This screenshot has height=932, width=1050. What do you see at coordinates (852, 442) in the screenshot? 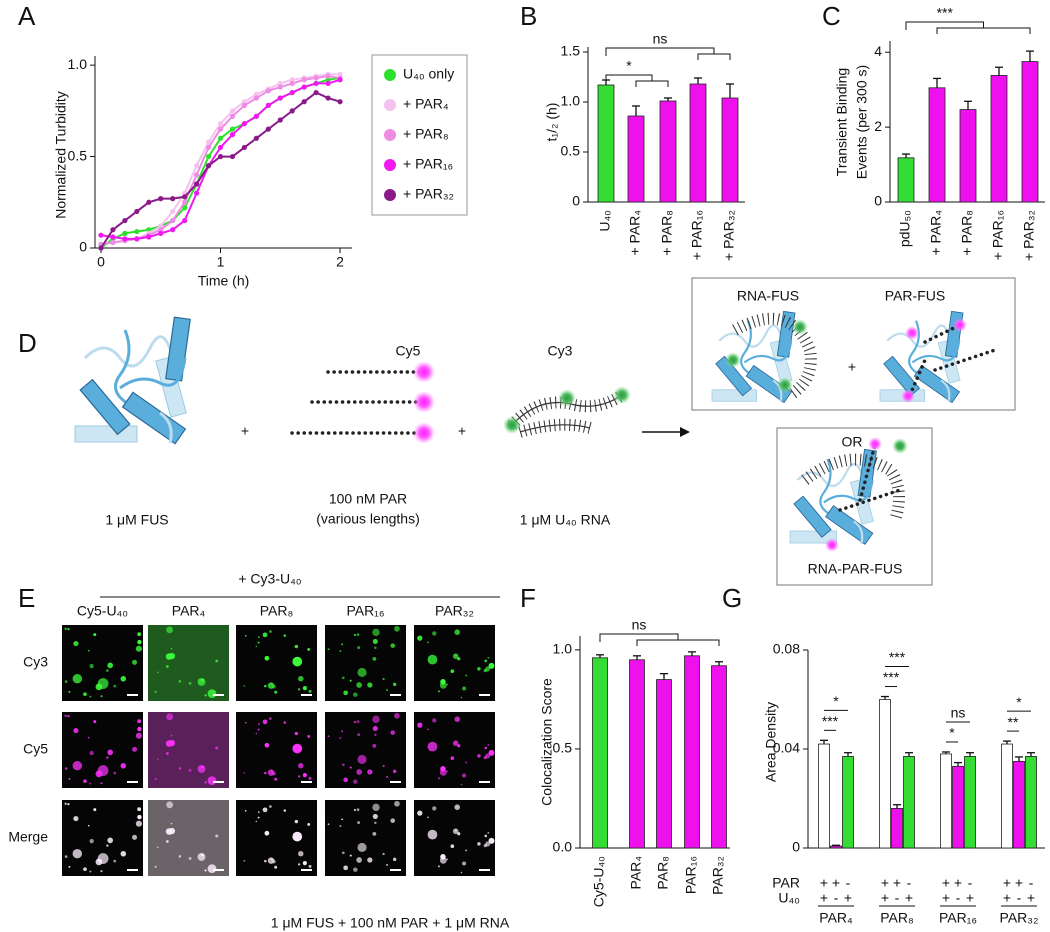
I see `or-label: OR` at bounding box center [852, 442].